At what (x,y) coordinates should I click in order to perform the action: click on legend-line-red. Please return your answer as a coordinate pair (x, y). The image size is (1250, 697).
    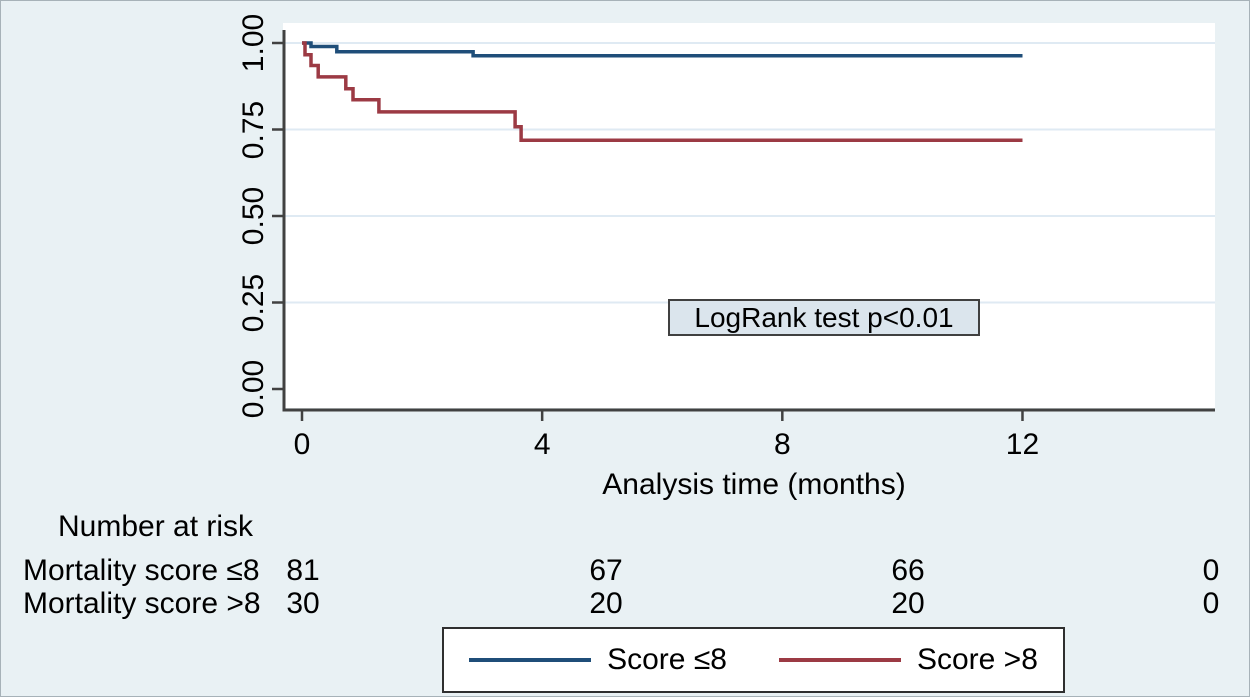
    Looking at the image, I should click on (839, 660).